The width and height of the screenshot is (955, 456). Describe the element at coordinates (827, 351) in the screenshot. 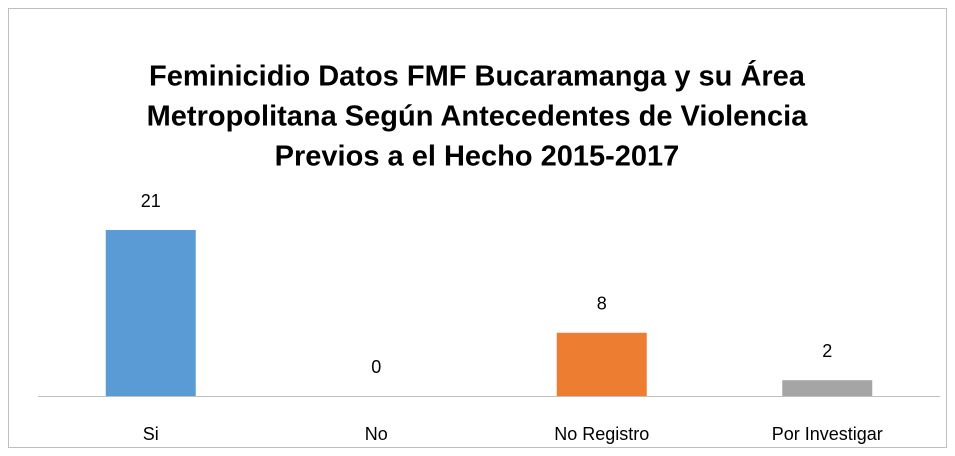

I see `data-label: 2` at that location.